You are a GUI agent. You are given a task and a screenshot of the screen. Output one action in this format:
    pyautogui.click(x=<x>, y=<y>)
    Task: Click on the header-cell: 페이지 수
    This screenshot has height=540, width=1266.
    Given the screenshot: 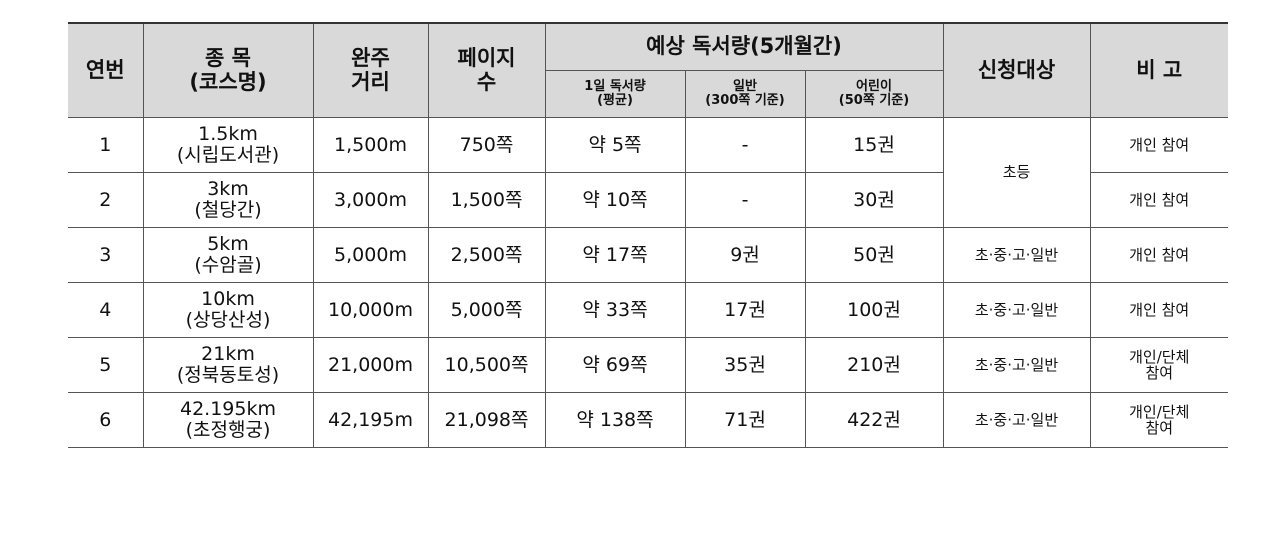 What is the action you would take?
    pyautogui.click(x=486, y=70)
    